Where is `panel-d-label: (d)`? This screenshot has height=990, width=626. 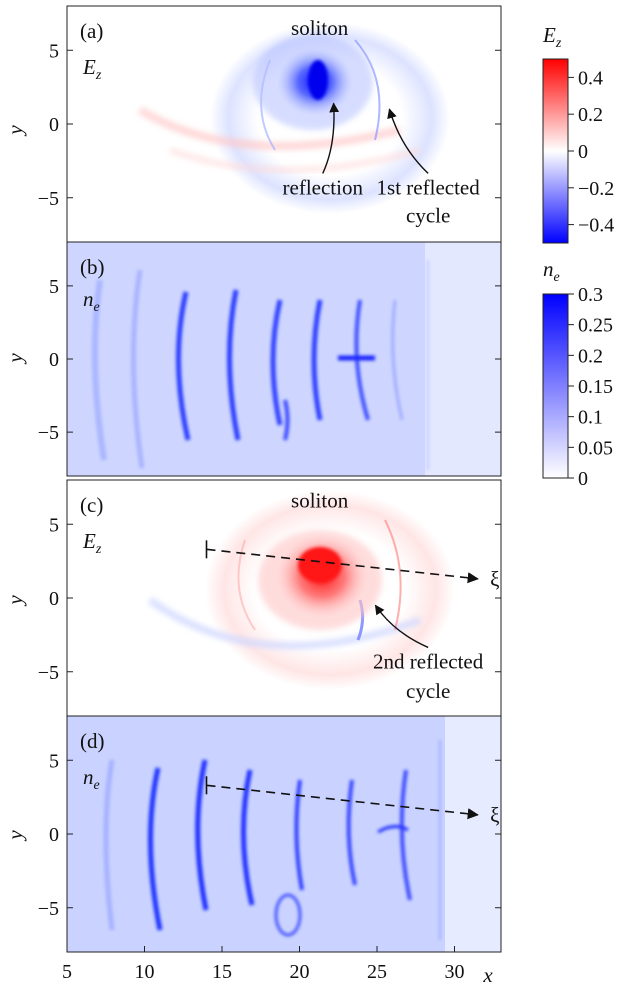
panel-d-label: (d) is located at coordinates (92, 741).